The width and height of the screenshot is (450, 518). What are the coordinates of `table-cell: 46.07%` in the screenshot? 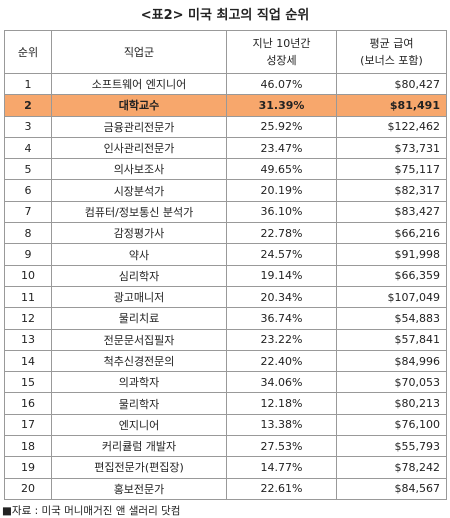 It's located at (281, 84).